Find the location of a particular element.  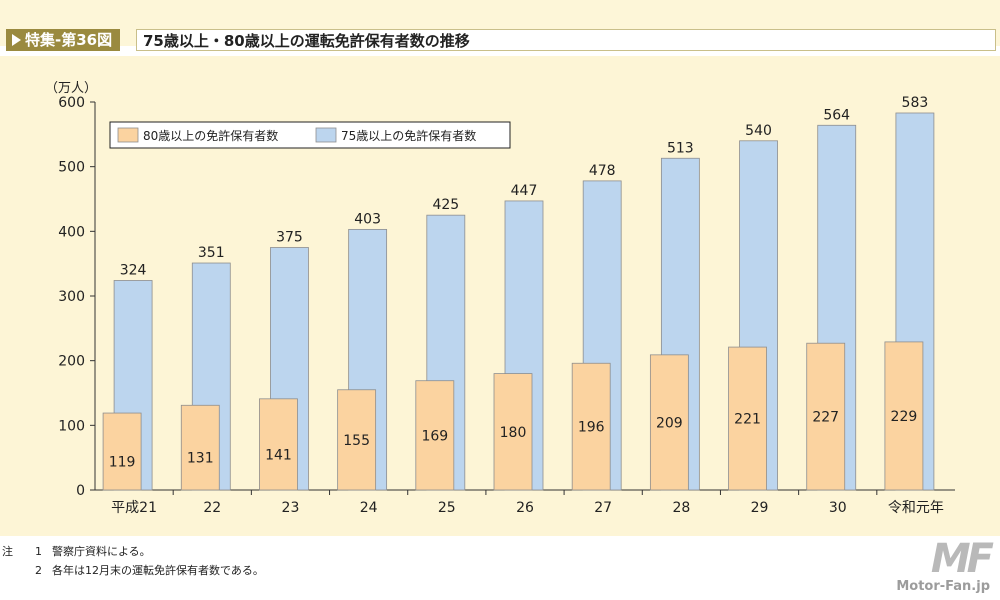

watermark: MF Motor-Fan.jp is located at coordinates (945, 565).